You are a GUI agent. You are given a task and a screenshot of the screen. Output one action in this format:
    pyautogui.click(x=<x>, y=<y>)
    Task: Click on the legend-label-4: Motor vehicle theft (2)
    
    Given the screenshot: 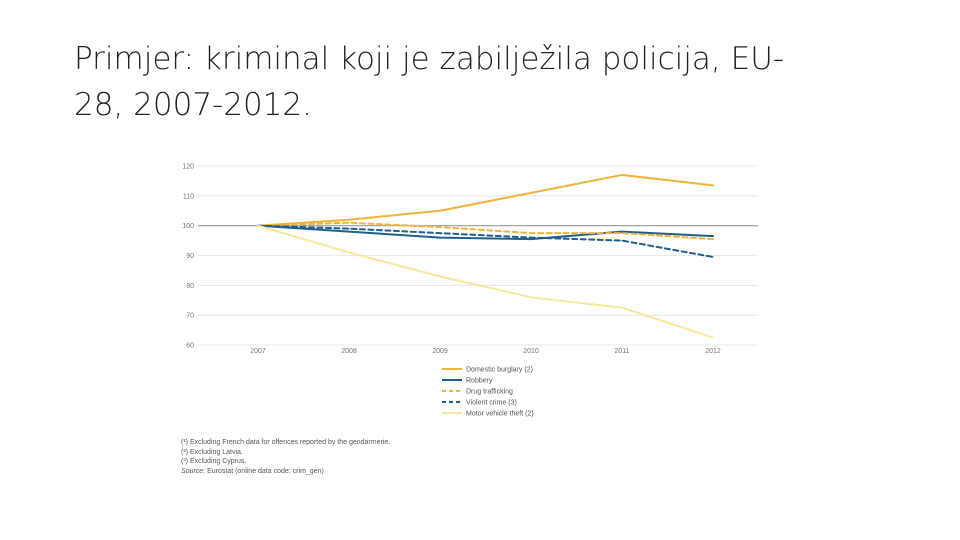 What is the action you would take?
    pyautogui.click(x=500, y=414)
    